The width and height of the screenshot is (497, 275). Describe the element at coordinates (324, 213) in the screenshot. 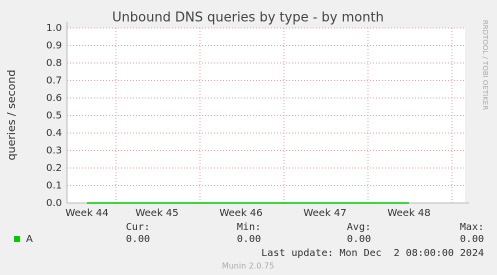

I see `x-tick-label: Week 47` at that location.